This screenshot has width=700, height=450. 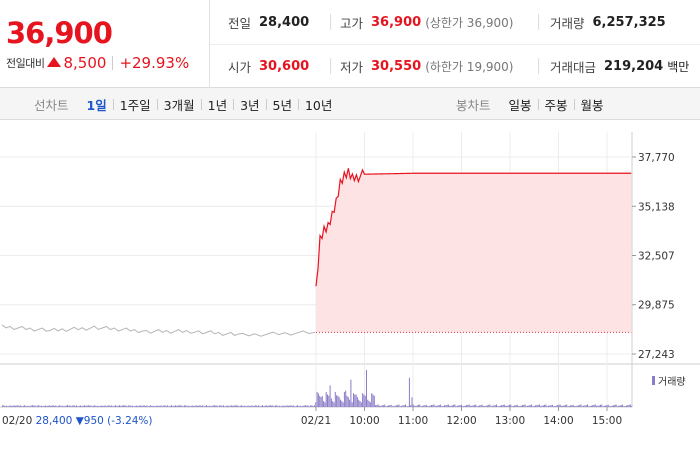 What do you see at coordinates (619, 66) in the screenshot?
I see `turnover-cell: 거래대금 219,204 백만` at bounding box center [619, 66].